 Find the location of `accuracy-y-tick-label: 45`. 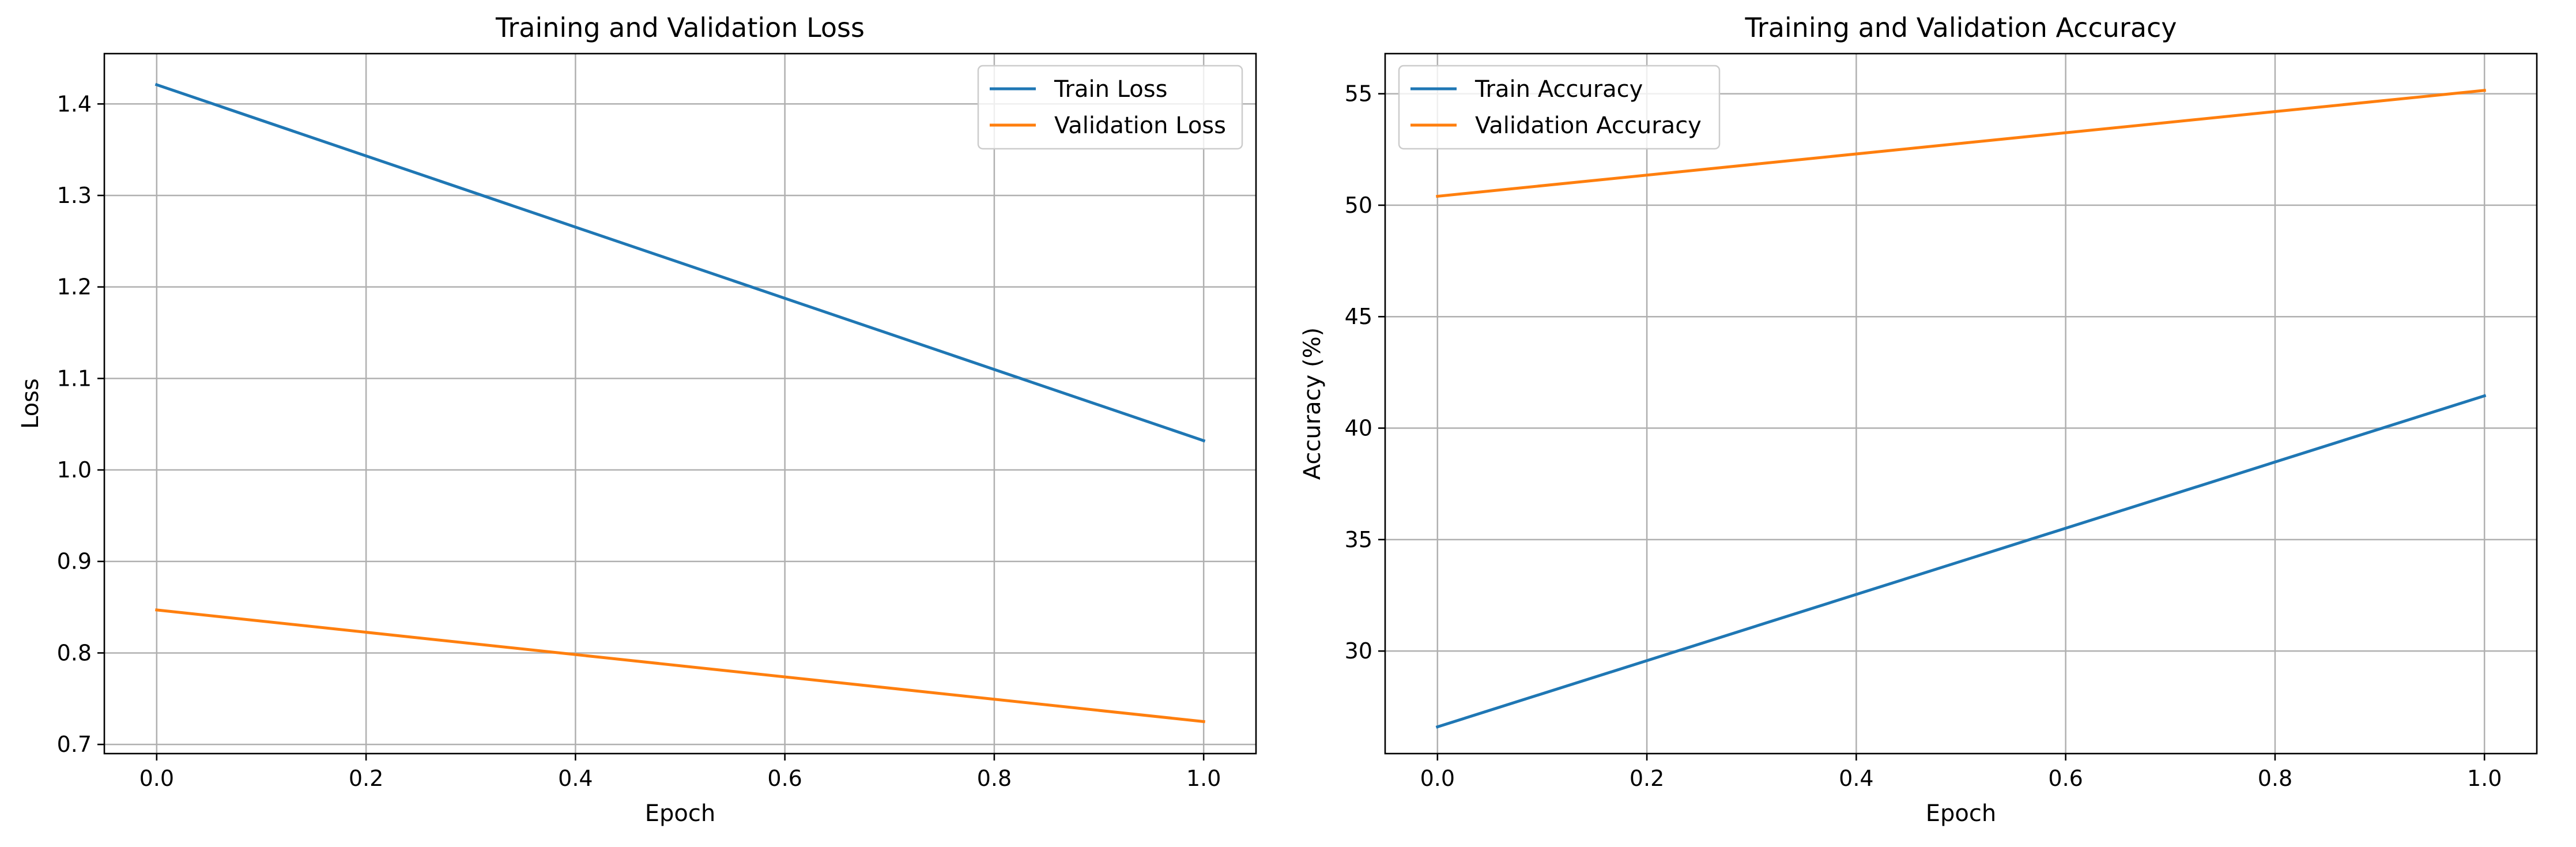

accuracy-y-tick-label: 45 is located at coordinates (1358, 316).